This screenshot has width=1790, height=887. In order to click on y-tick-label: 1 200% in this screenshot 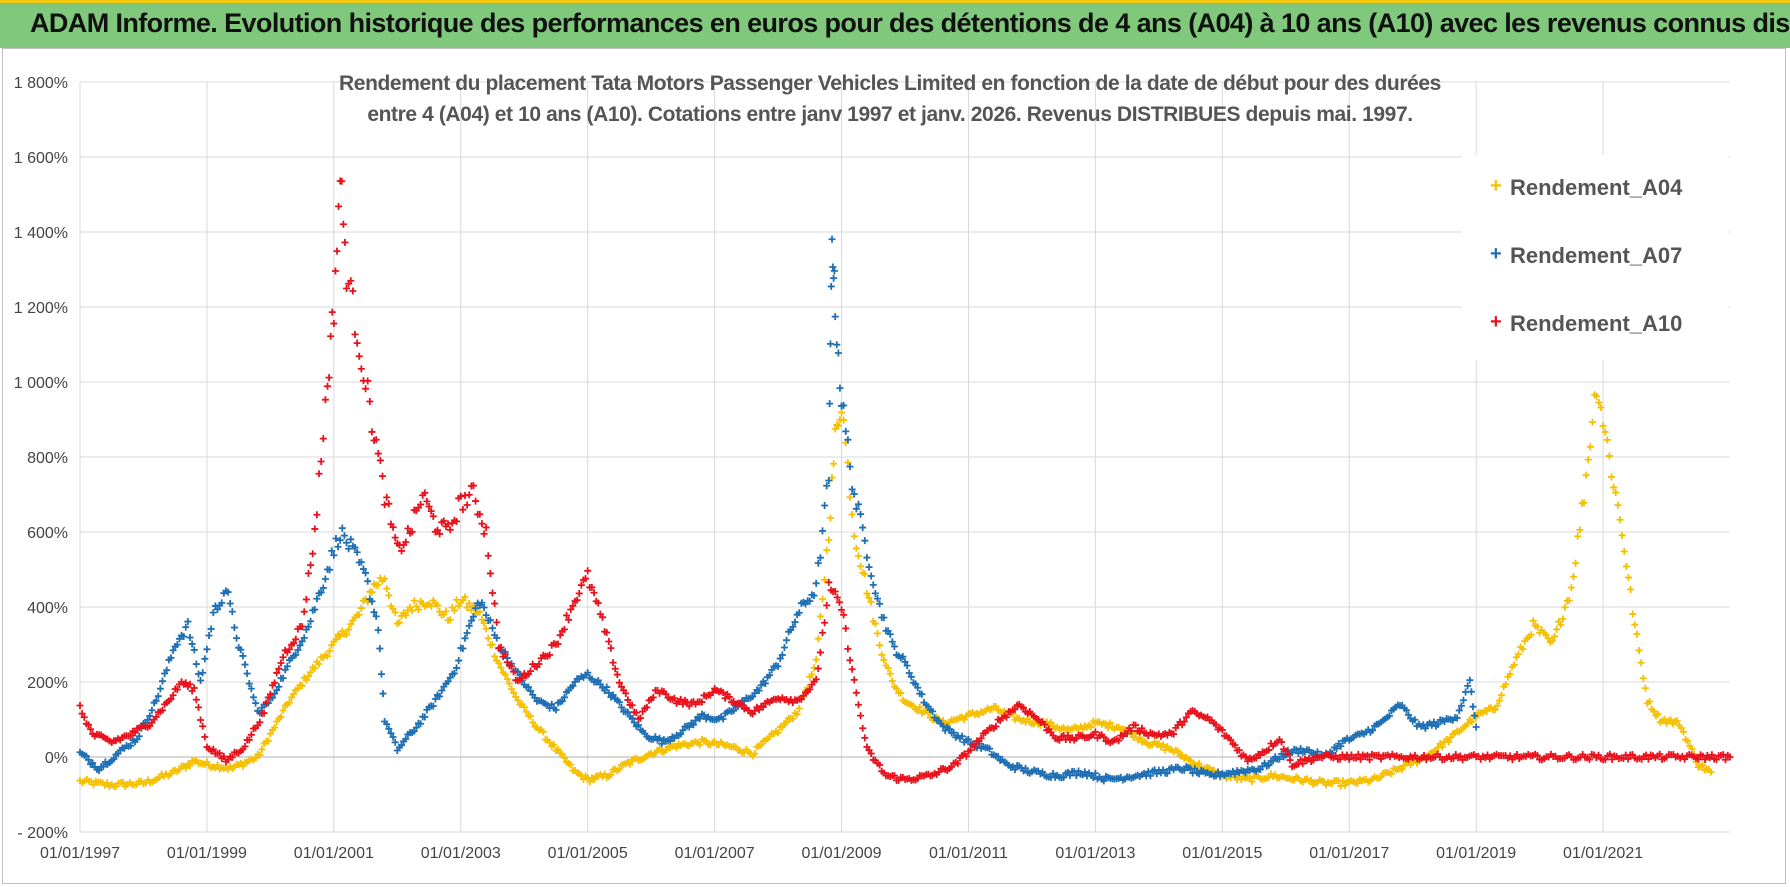, I will do `click(41, 308)`.